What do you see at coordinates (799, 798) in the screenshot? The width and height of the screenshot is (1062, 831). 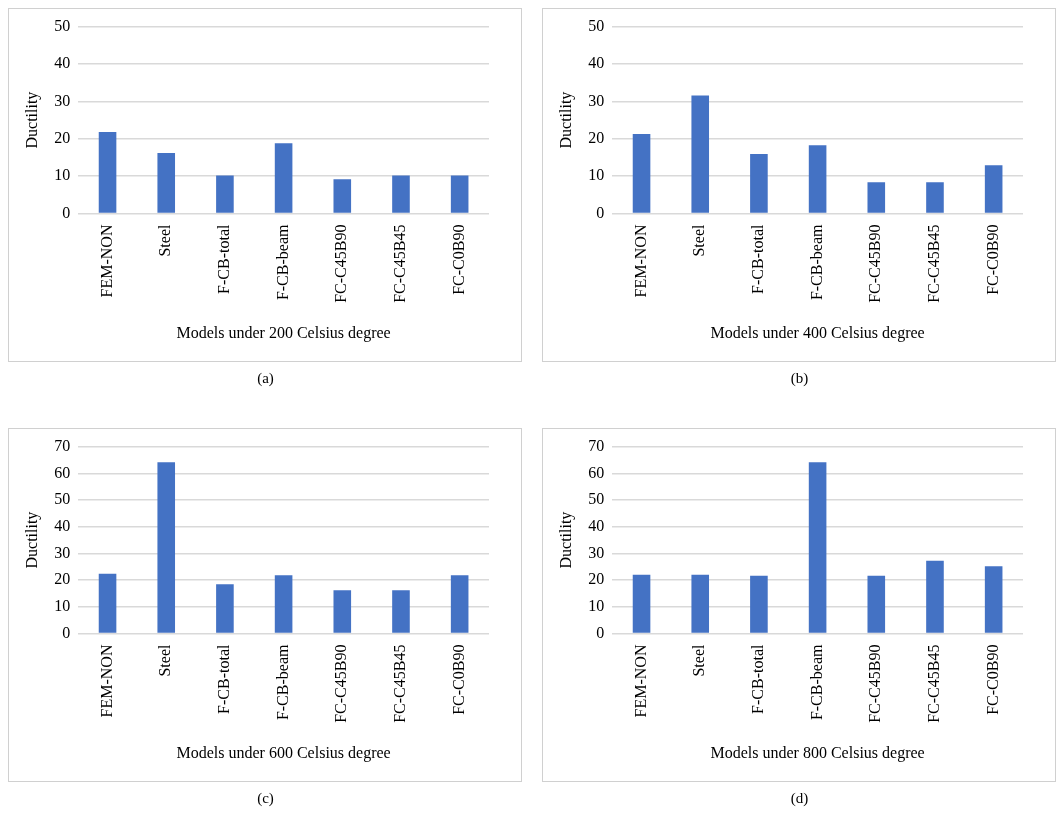 I see `text: (d)` at bounding box center [799, 798].